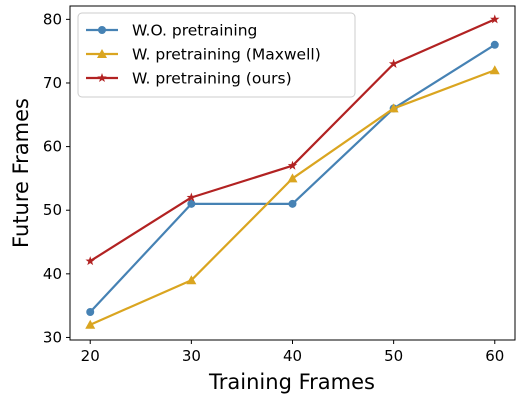 This screenshot has height=394, width=516. What do you see at coordinates (21, 173) in the screenshot?
I see `y-axis-label: Future Frames` at bounding box center [21, 173].